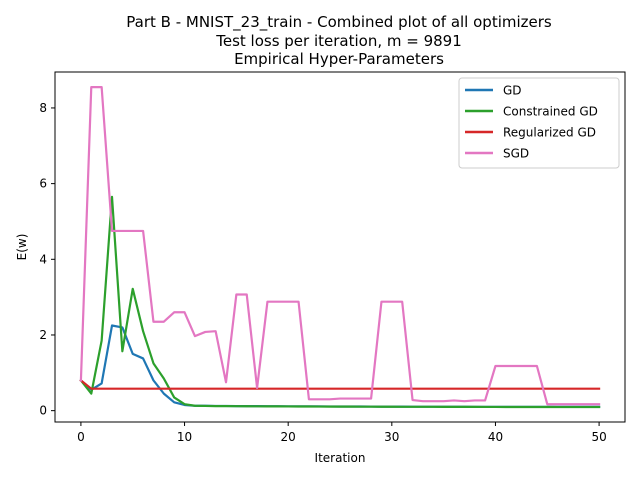 The image size is (640, 480). What do you see at coordinates (495, 437) in the screenshot?
I see `x-tick-label-4: 40` at bounding box center [495, 437].